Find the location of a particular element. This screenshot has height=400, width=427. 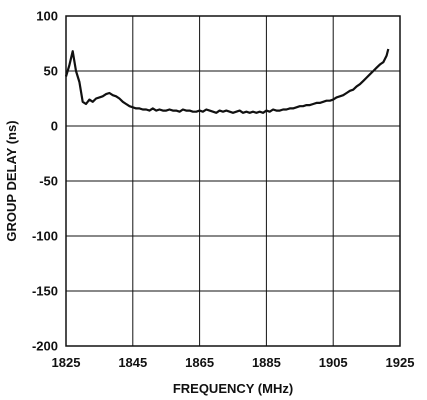

y-tick-label: -50 is located at coordinates (48, 181).